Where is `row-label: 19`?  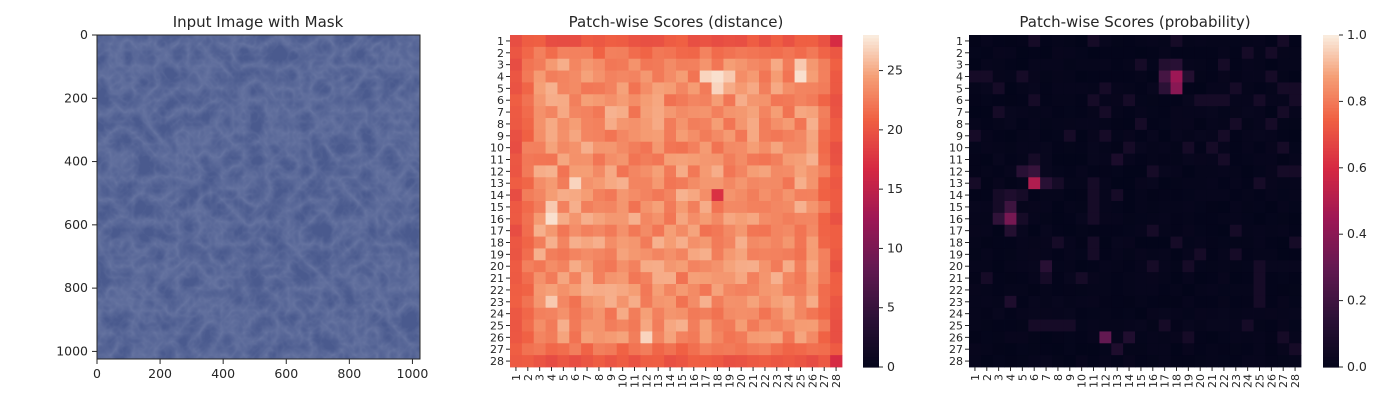 row-label: 19 is located at coordinates (497, 254).